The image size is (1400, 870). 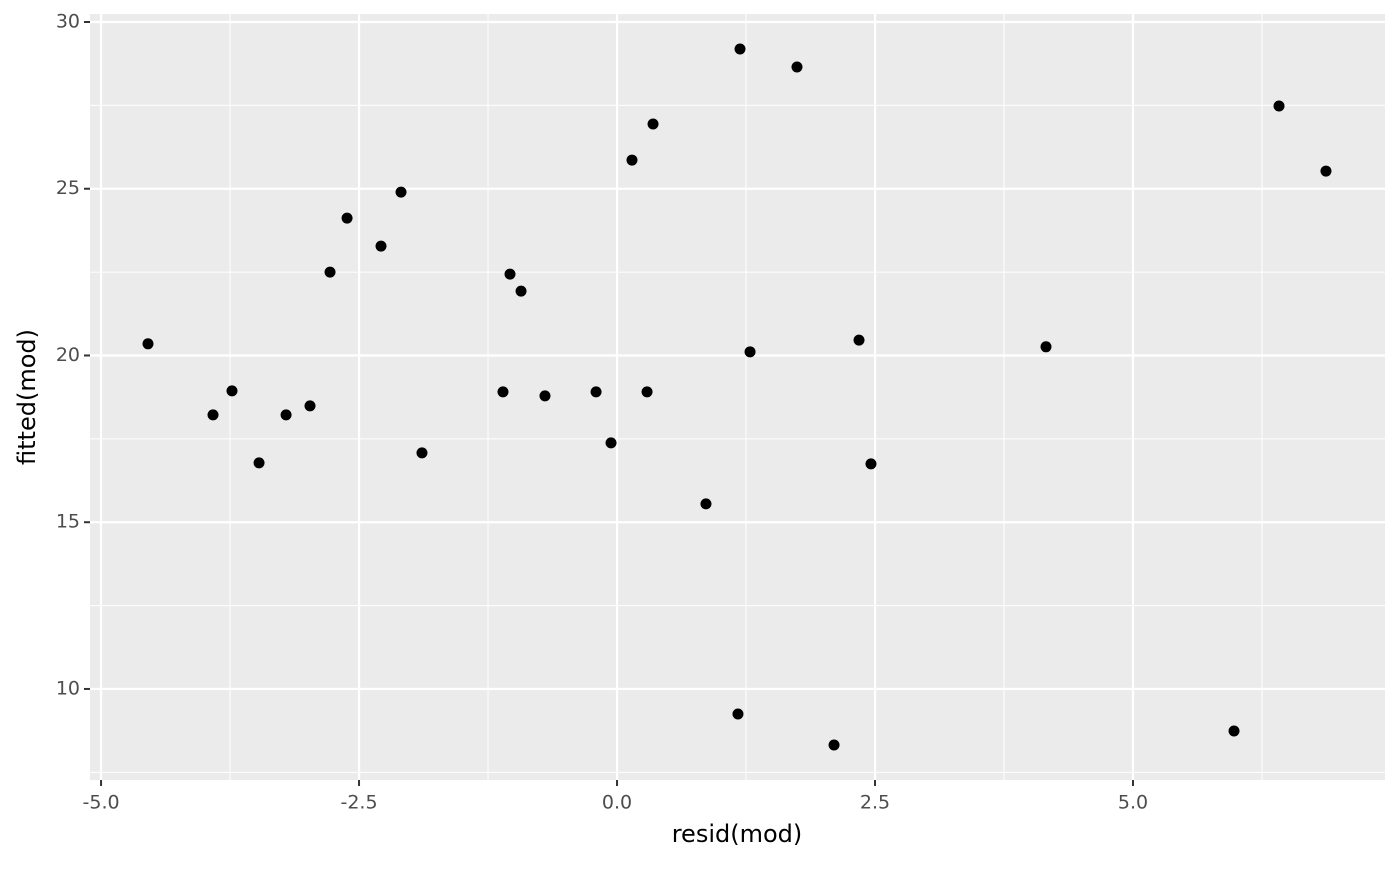 What do you see at coordinates (737, 834) in the screenshot?
I see `x-axis-title: resid(mod)` at bounding box center [737, 834].